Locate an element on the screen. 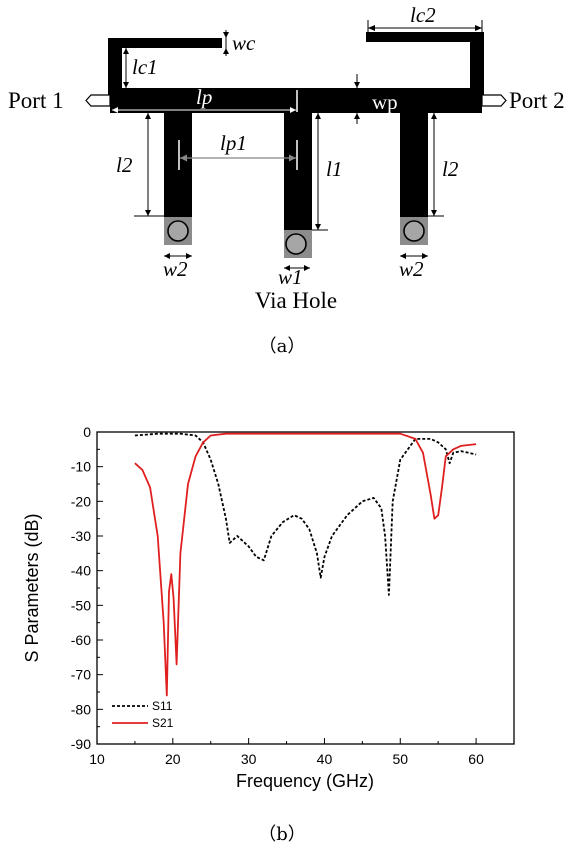 This screenshot has width=579, height=858. left-via-hole is located at coordinates (178, 231).